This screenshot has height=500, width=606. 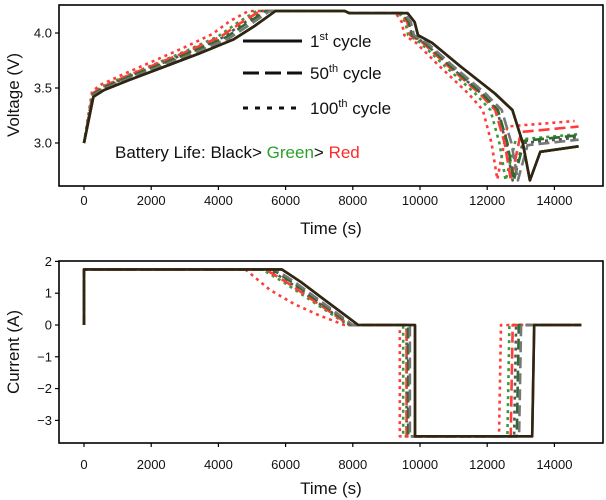 What do you see at coordinates (13, 95) in the screenshot?
I see `y-axis-label: Voltage (V)` at bounding box center [13, 95].